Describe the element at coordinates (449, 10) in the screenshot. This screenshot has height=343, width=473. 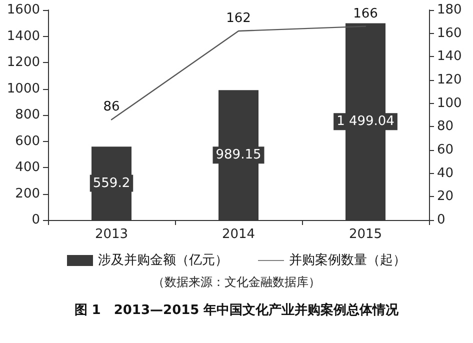
I see `y2-tick-label: 180` at that location.